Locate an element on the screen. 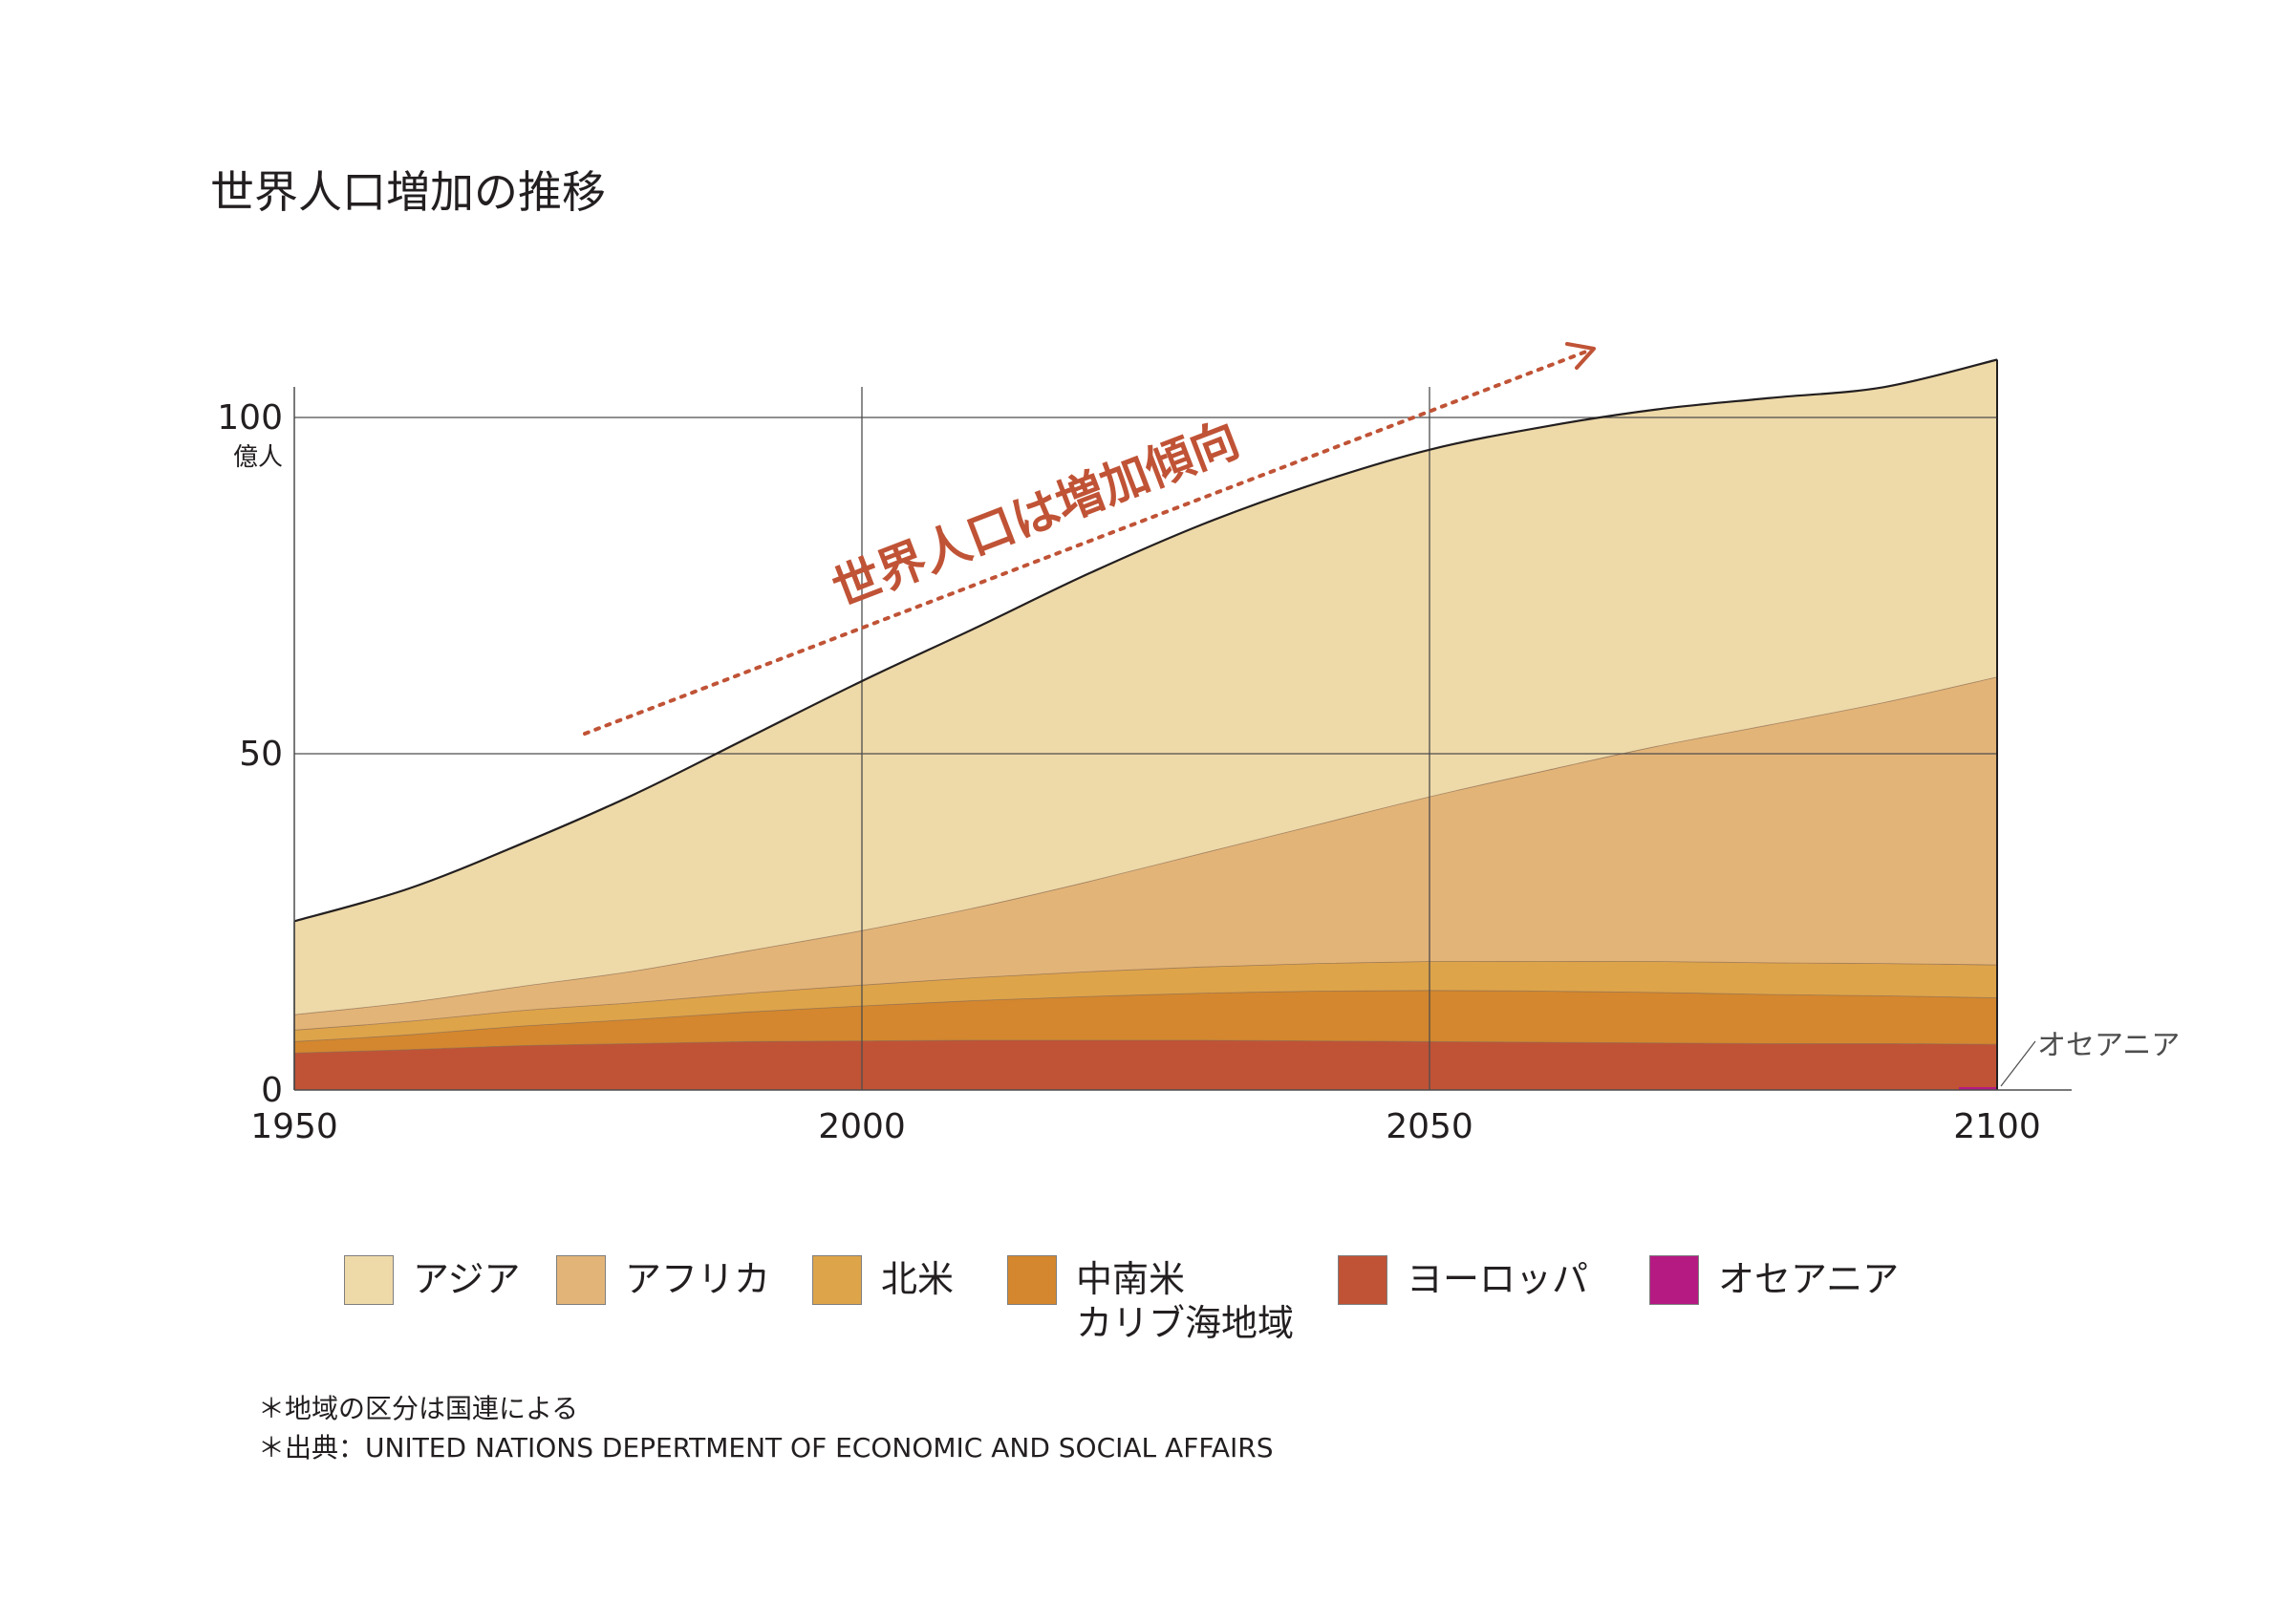 Image resolution: width=2279 pixels, height=1624 pixels. legend-swatch-oceania is located at coordinates (1674, 1280).